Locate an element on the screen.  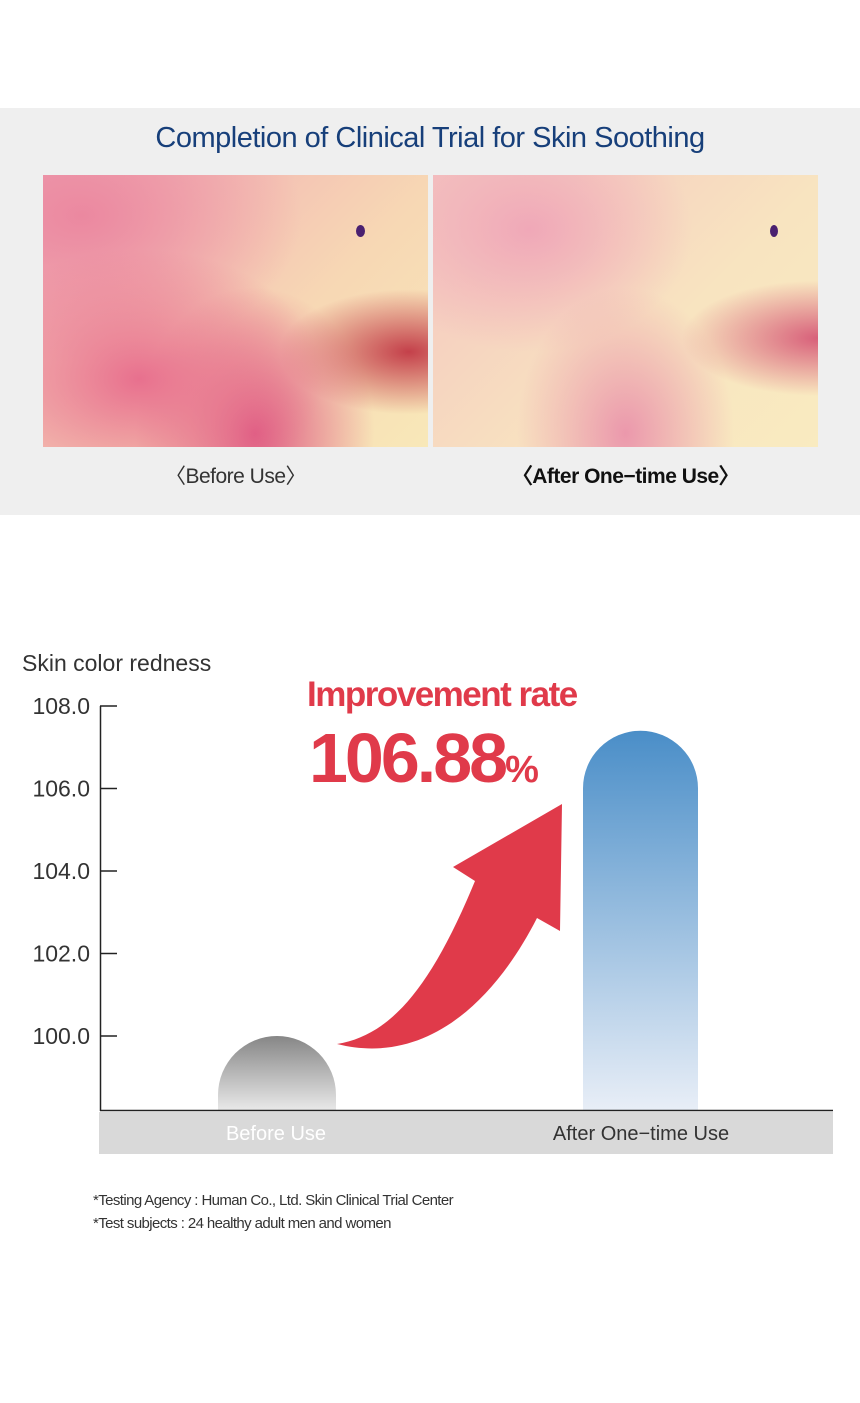
before-use-photo is located at coordinates (235, 311).